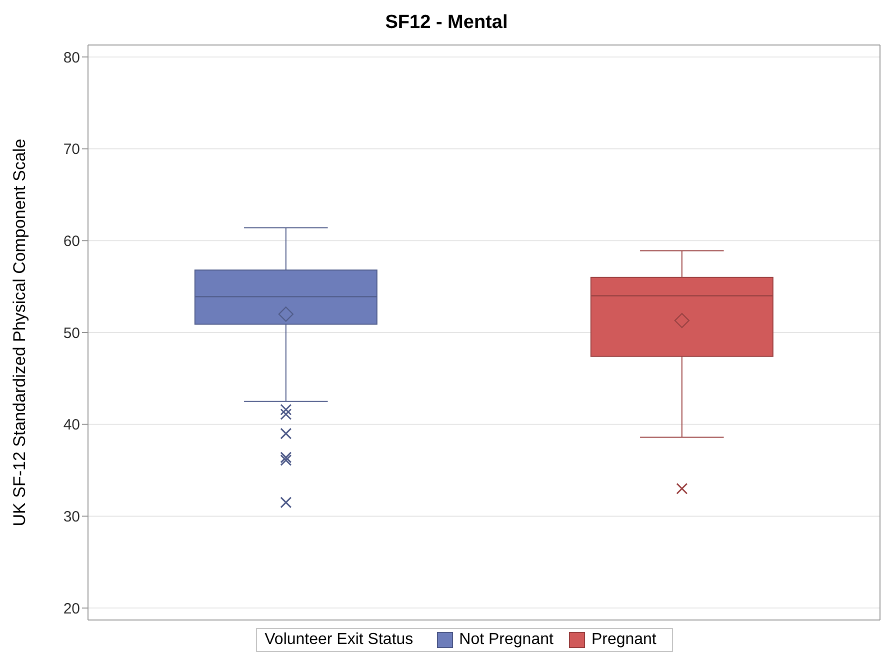 The width and height of the screenshot is (893, 662). Describe the element at coordinates (446, 23) in the screenshot. I see `chart-title: SF12 - Mental` at that location.